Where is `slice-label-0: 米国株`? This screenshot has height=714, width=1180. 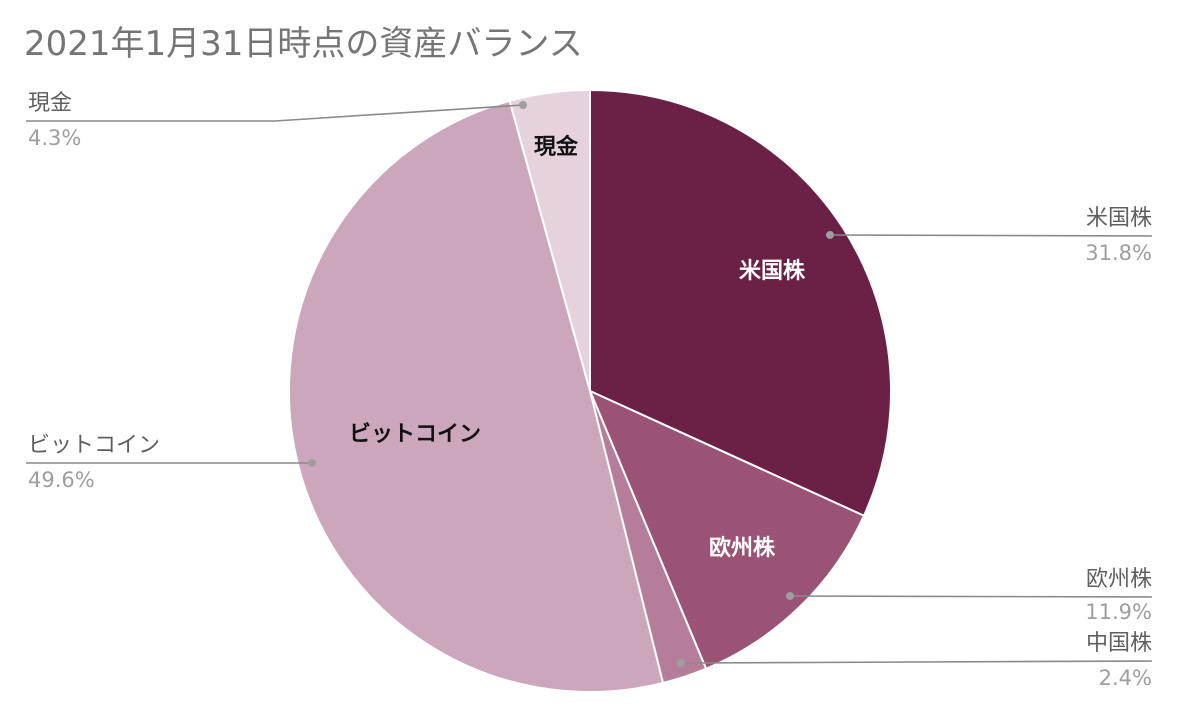 slice-label-0: 米国株 is located at coordinates (772, 271).